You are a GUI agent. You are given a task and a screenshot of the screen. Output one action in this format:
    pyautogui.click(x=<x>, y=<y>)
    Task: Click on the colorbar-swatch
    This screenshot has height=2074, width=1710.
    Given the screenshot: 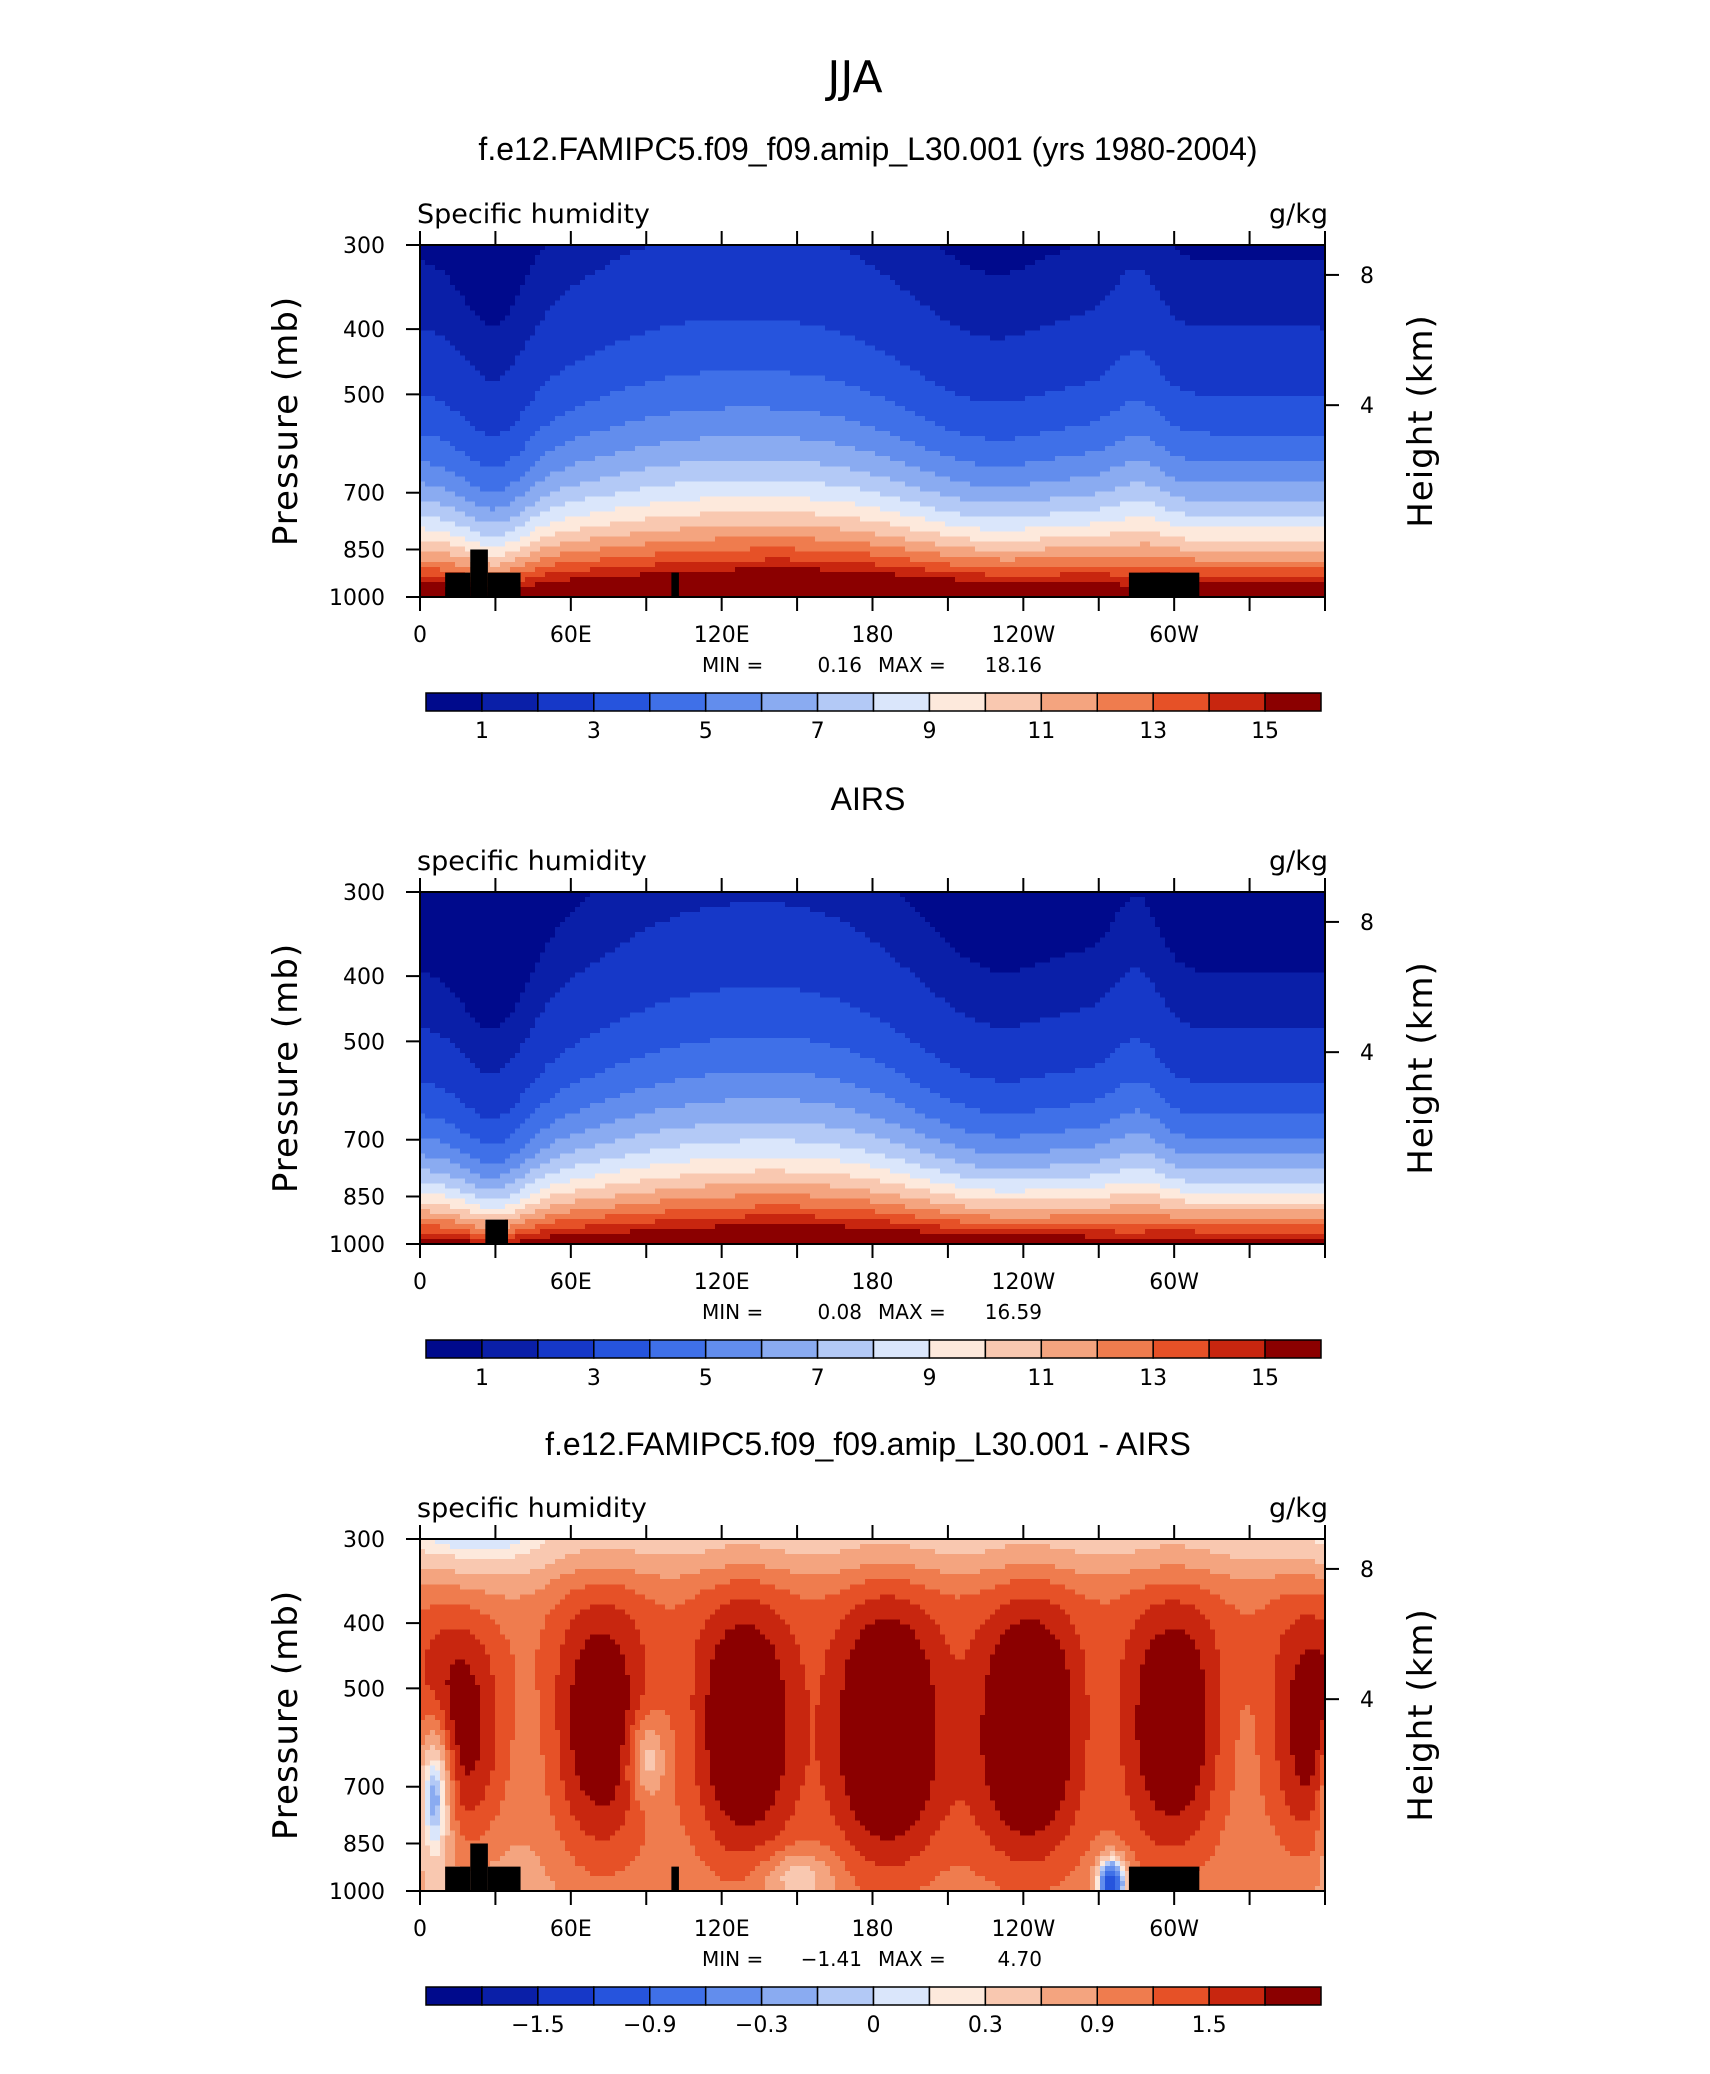 What is the action you would take?
    pyautogui.click(x=1181, y=1996)
    